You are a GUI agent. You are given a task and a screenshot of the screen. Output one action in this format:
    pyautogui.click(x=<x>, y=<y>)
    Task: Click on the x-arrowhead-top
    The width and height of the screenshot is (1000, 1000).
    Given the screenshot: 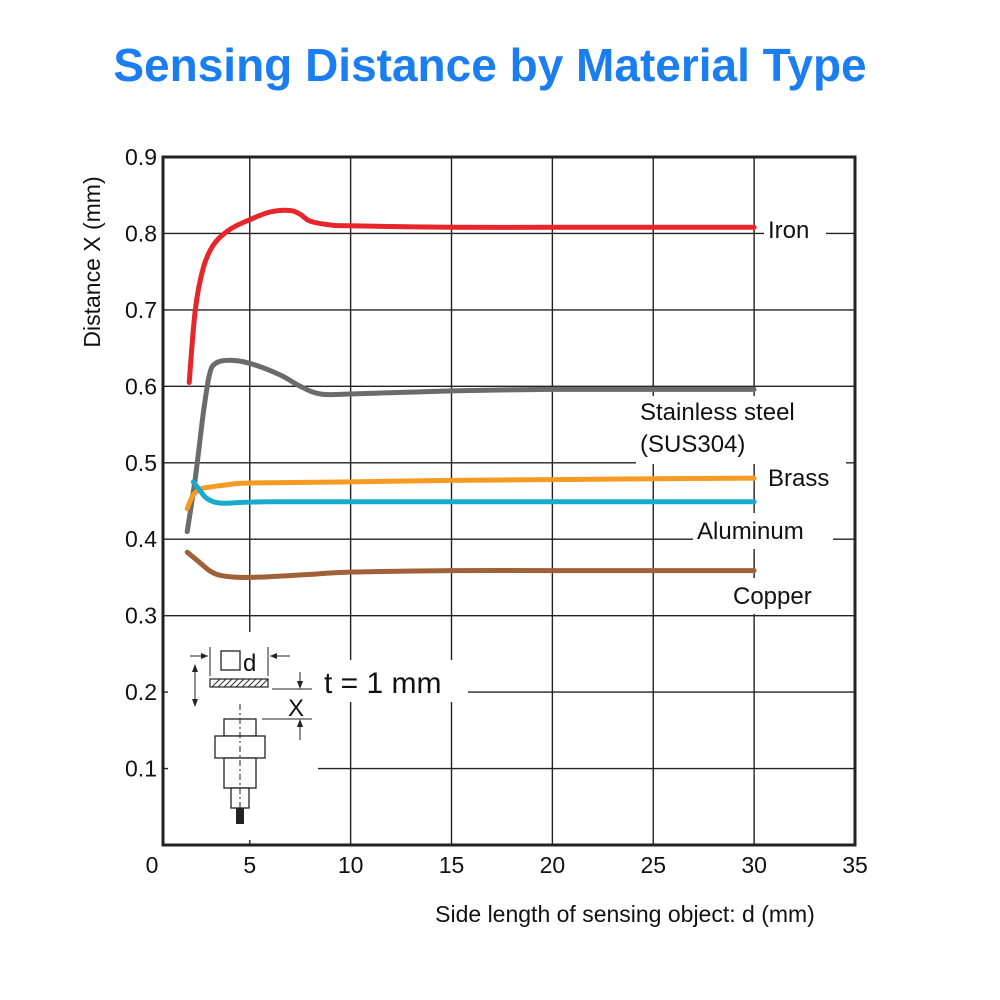 What is the action you would take?
    pyautogui.click(x=300, y=685)
    